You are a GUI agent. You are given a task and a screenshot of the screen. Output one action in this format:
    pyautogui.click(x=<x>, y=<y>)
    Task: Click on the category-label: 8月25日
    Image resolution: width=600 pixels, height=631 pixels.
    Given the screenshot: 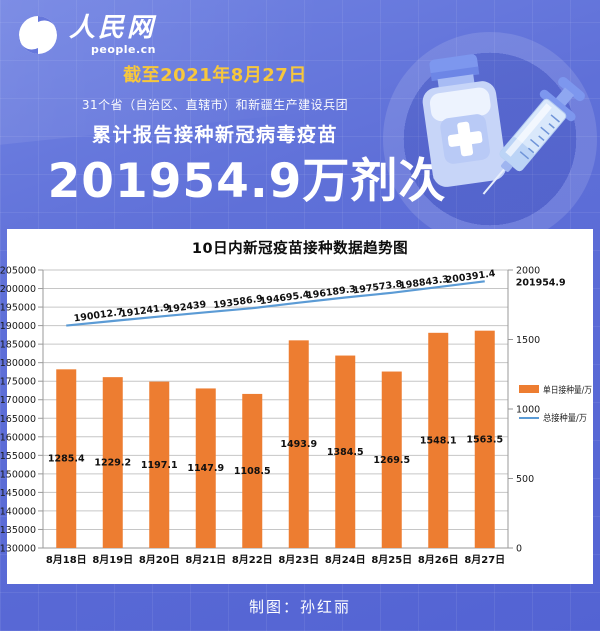 What is the action you would take?
    pyautogui.click(x=391, y=560)
    